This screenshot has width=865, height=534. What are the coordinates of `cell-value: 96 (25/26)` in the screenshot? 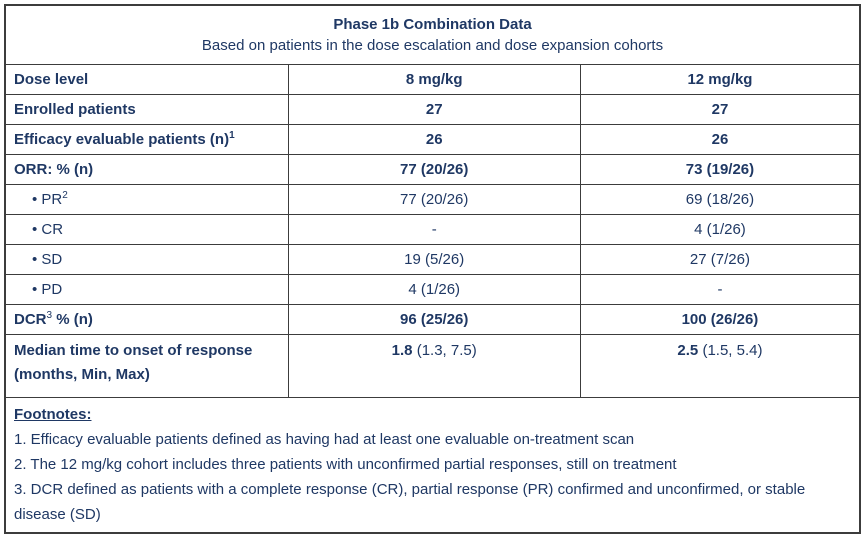 It's located at (434, 319).